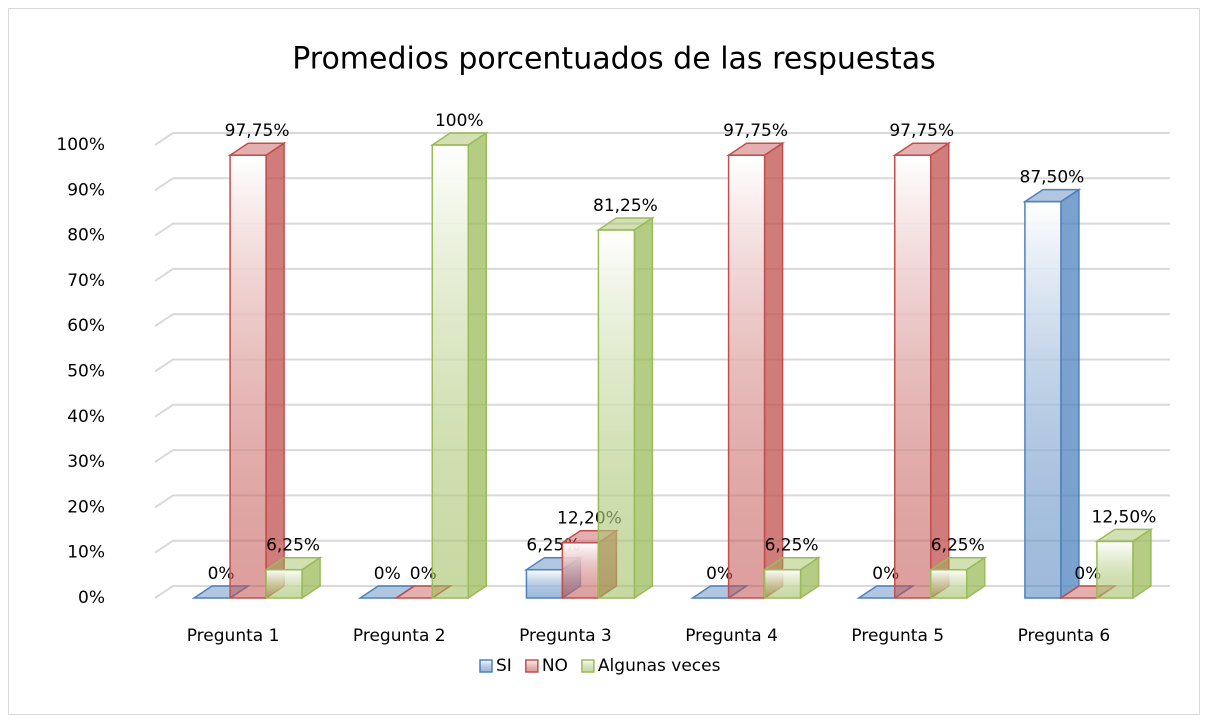  I want to click on y-tick-label: 0%, so click(91, 598).